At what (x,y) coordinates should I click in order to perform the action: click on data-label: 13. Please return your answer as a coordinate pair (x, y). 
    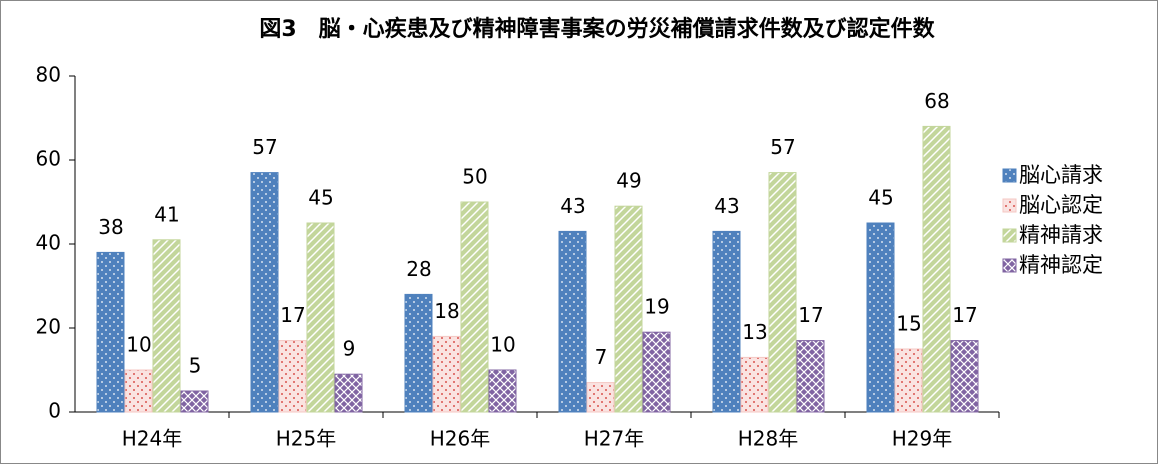
    Looking at the image, I should click on (754, 332).